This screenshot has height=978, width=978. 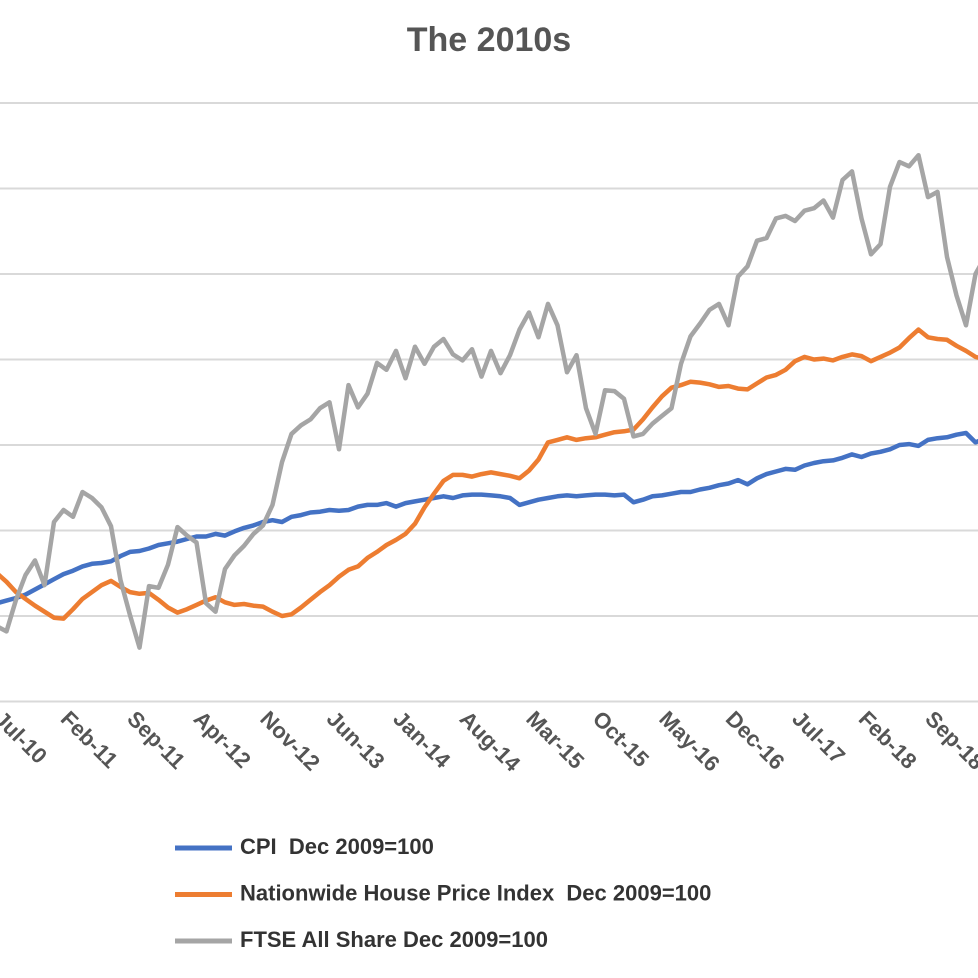 I want to click on x-tick-label: Feb-11, so click(x=89, y=739).